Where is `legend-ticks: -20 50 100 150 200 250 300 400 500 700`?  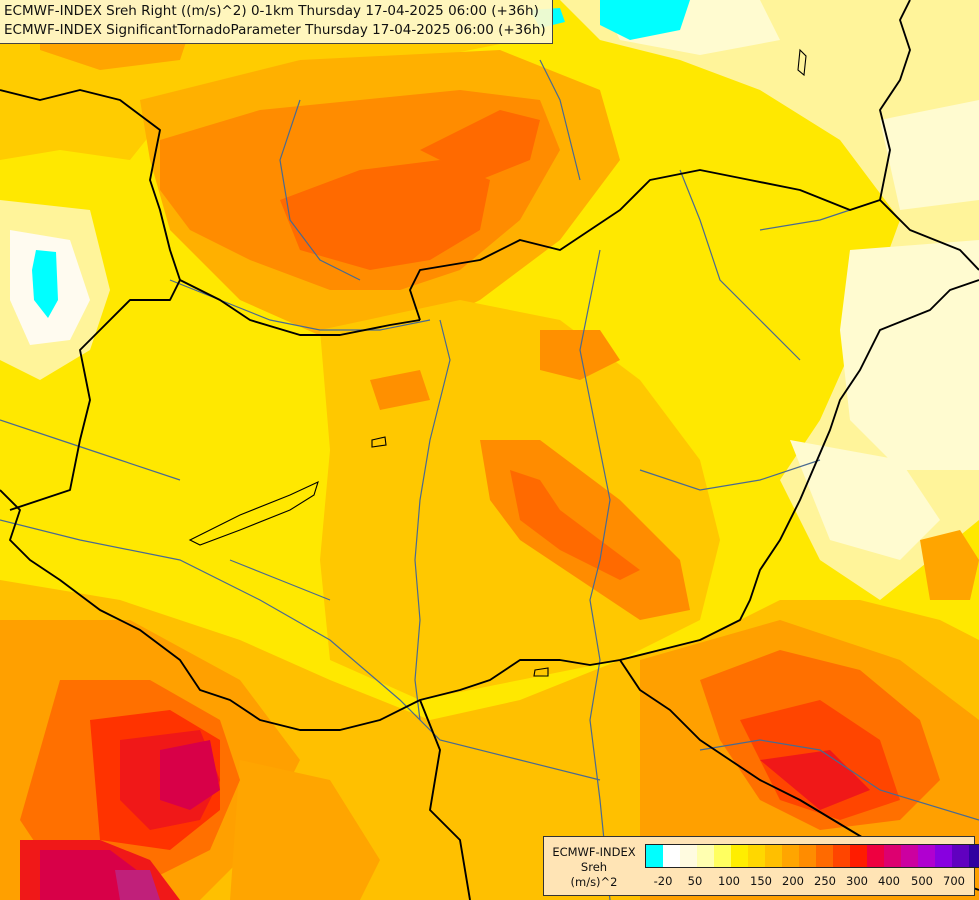
legend-ticks: -20 50 100 150 200 250 300 400 500 700 is located at coordinates (810, 882).